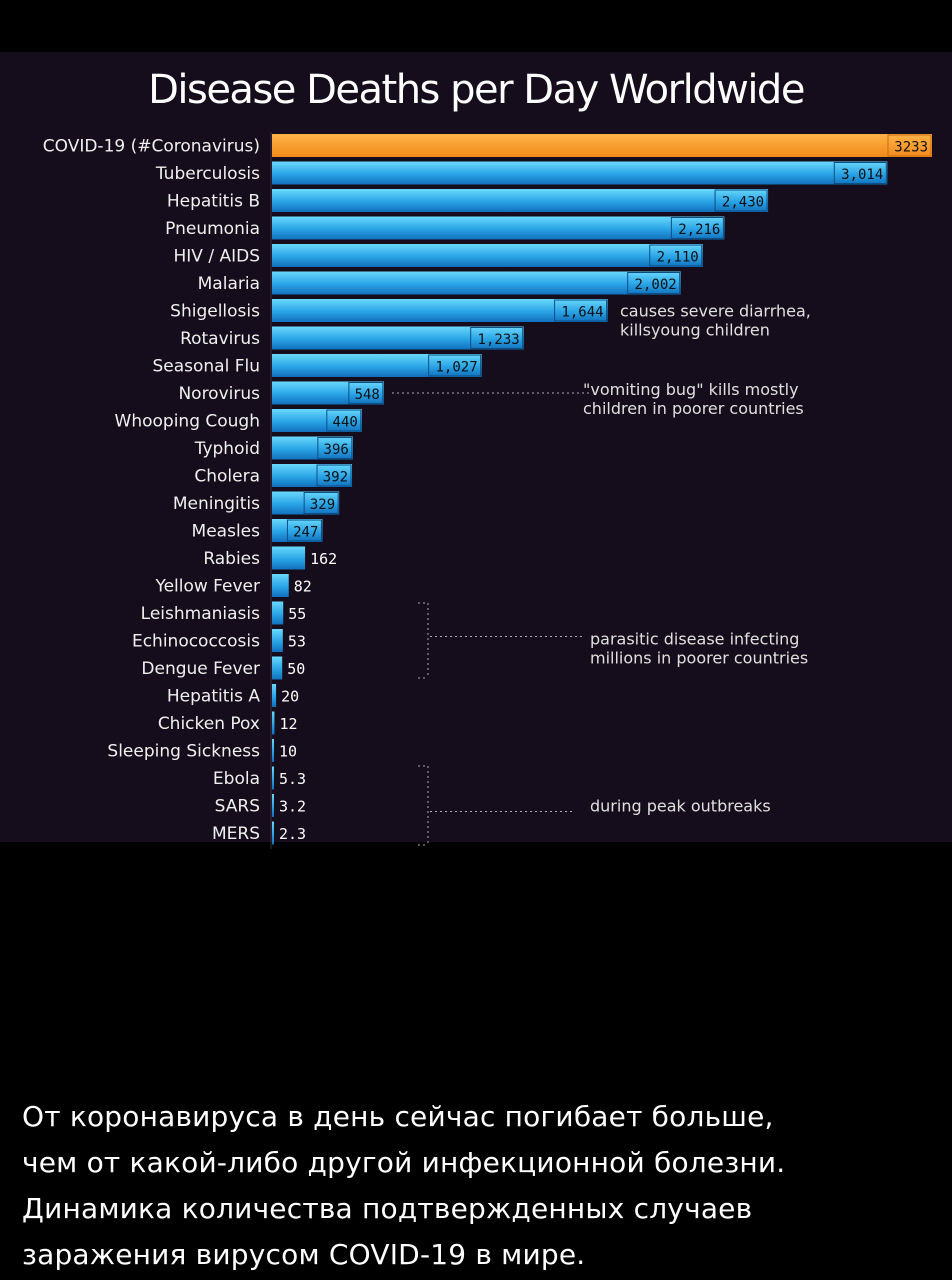 This screenshot has height=1280, width=952. What do you see at coordinates (699, 658) in the screenshot?
I see `annotation-text: millions in poorer countries` at bounding box center [699, 658].